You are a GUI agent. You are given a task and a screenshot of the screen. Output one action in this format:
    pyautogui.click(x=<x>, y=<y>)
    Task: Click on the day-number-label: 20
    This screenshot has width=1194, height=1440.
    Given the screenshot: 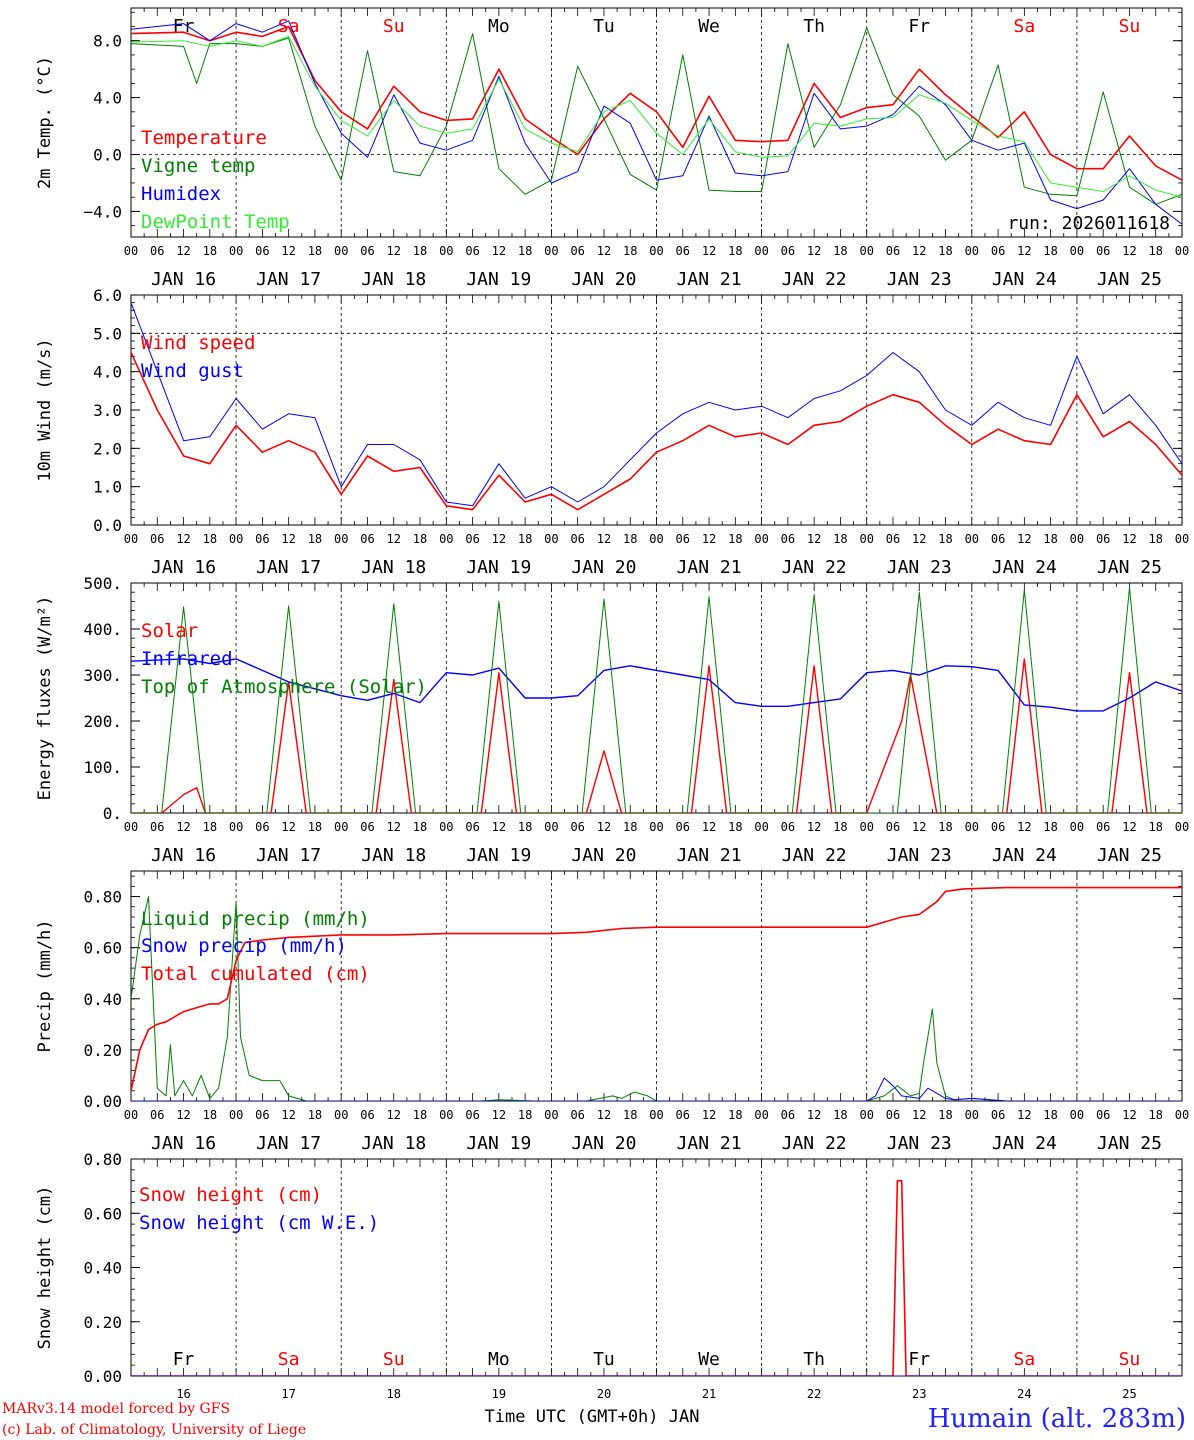 What is the action you would take?
    pyautogui.click(x=604, y=1394)
    